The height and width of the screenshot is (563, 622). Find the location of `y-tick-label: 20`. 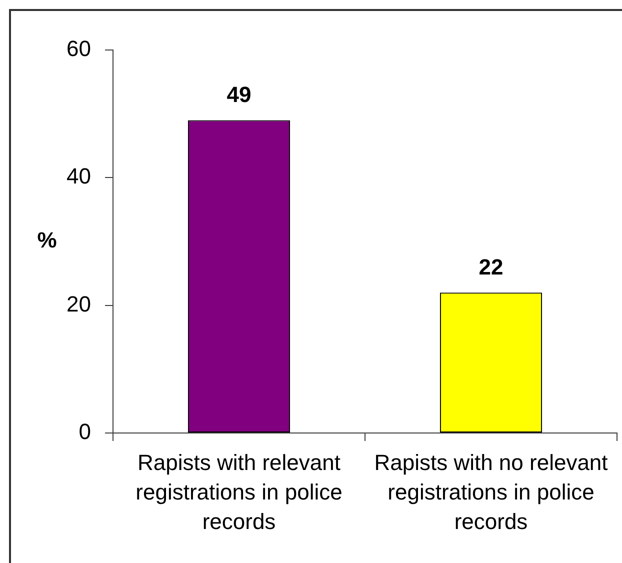

y-tick-label: 20 is located at coordinates (78, 303).